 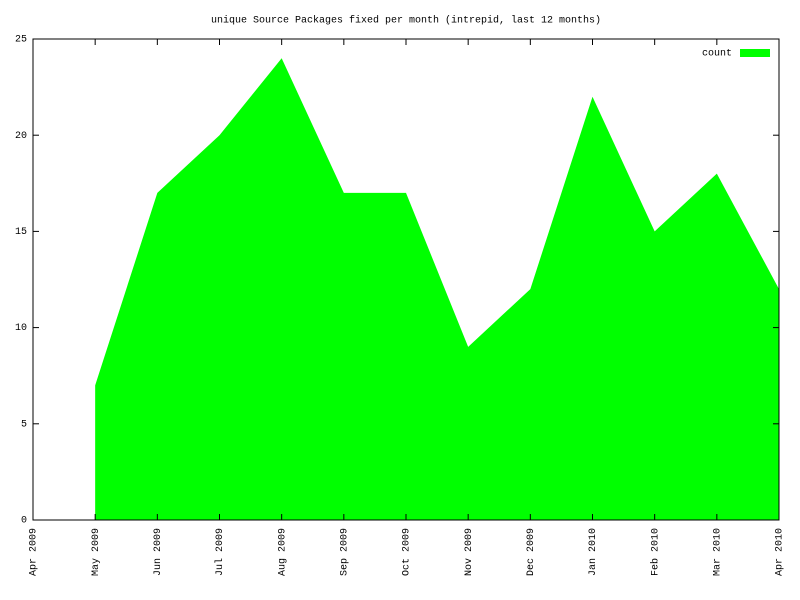 What do you see at coordinates (282, 552) in the screenshot?
I see `x-tick-label: Aug 2009` at bounding box center [282, 552].